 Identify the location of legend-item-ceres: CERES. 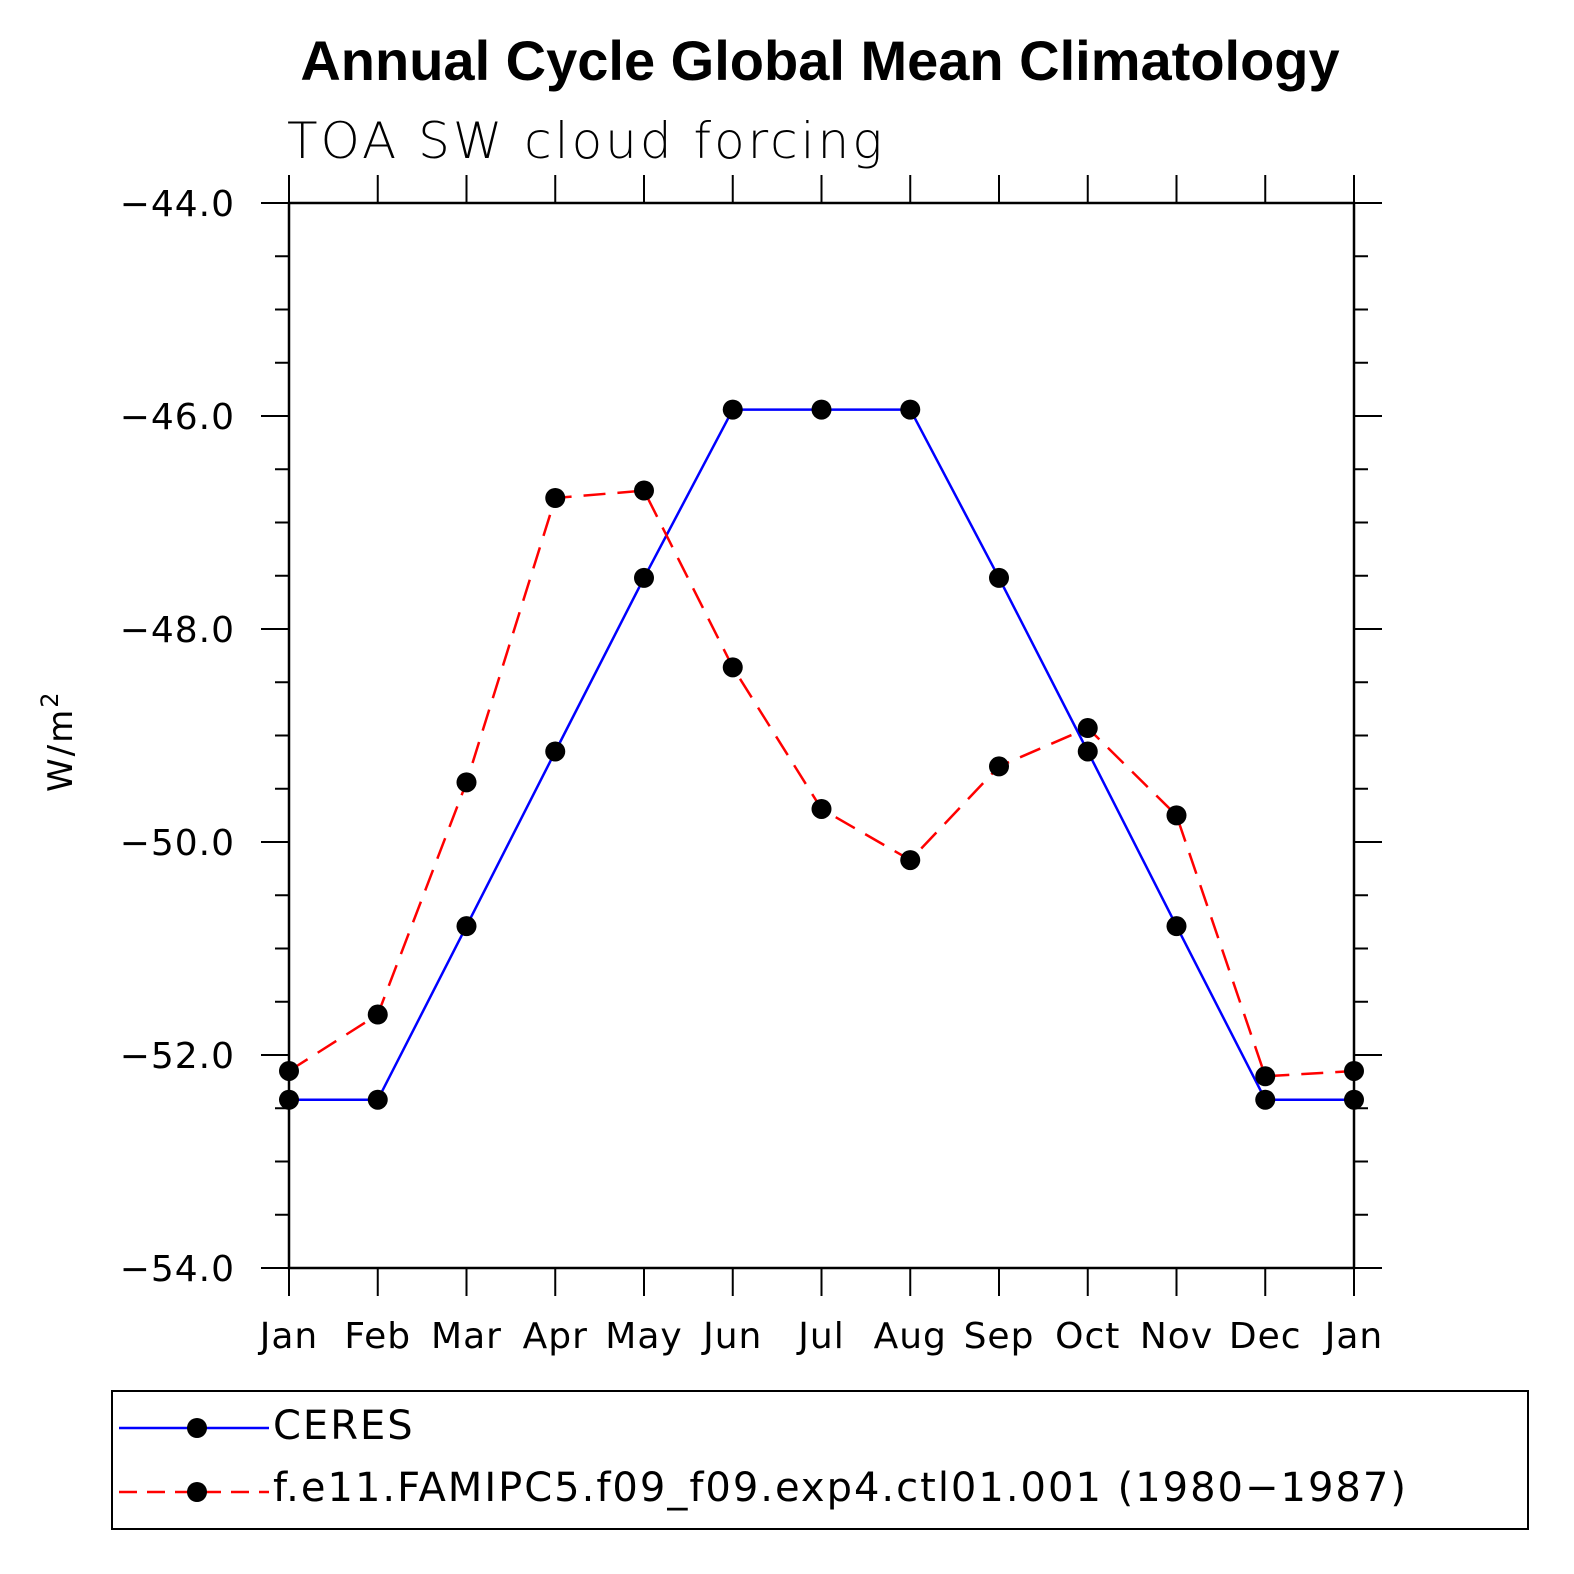
(820, 1426).